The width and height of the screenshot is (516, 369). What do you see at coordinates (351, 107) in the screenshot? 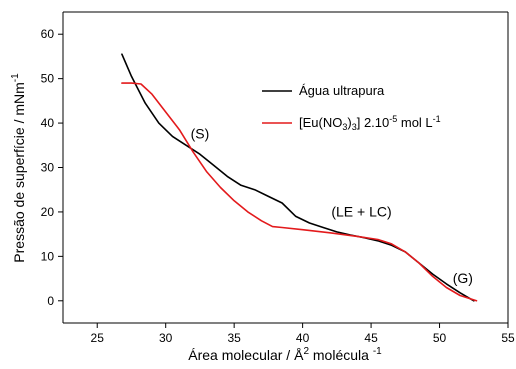
I see `legend: Água ultrapura [Eu(NO3)3] 2.10-5 mol L-1` at bounding box center [351, 107].